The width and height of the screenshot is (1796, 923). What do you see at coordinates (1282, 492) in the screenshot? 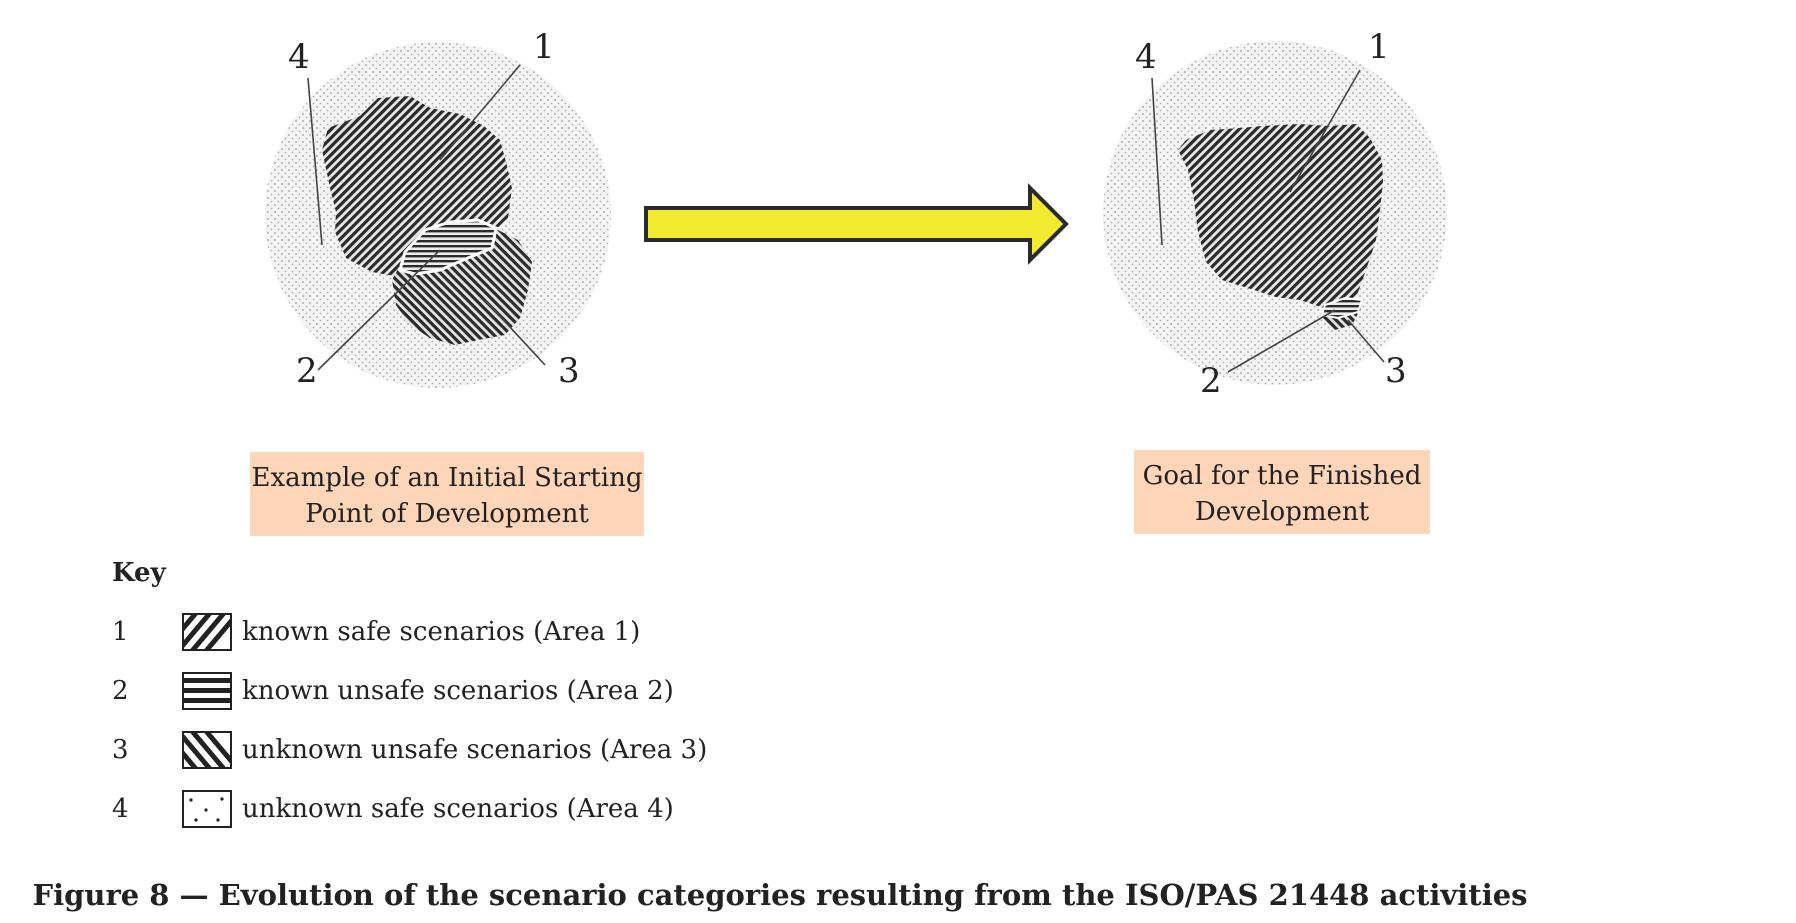
I see `right-panel-caption: Goal for the Finished Development` at bounding box center [1282, 492].